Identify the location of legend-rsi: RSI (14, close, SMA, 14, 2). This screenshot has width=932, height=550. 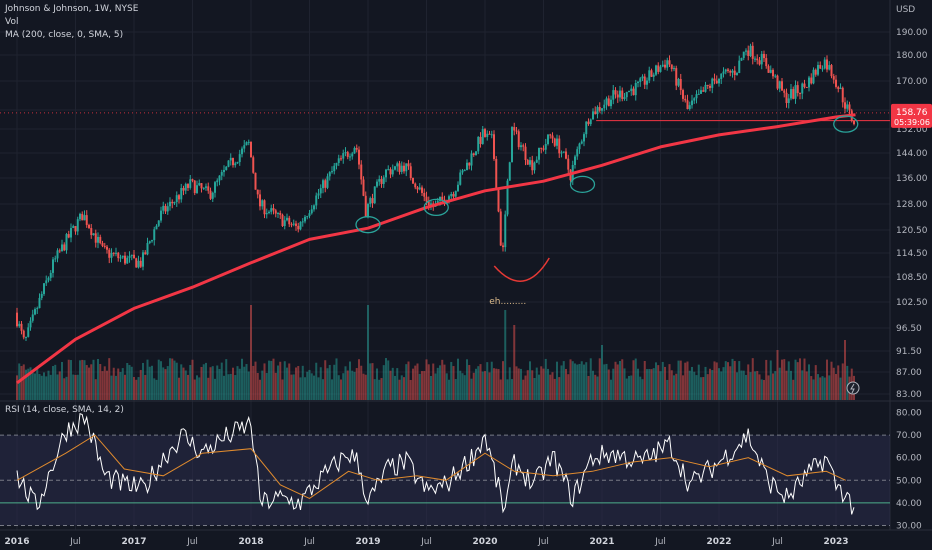
(66, 410).